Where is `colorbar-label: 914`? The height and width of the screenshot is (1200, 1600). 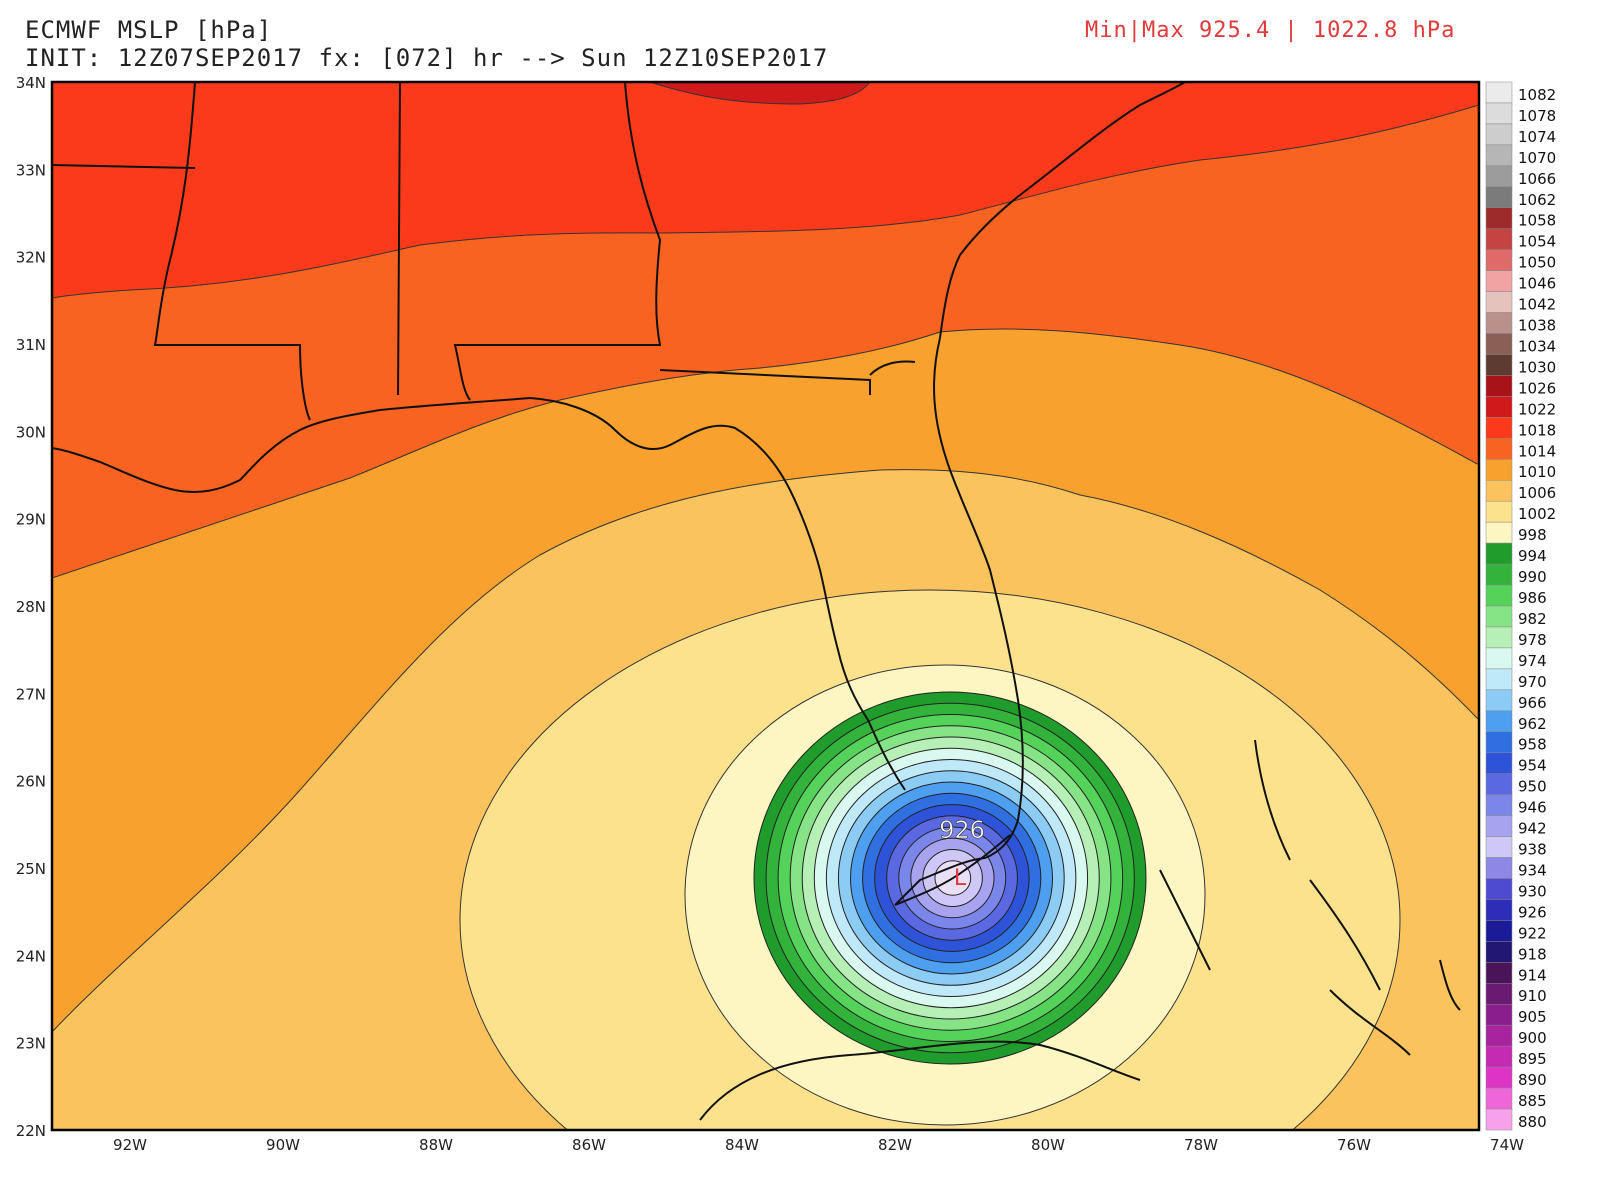 colorbar-label: 914 is located at coordinates (1532, 975).